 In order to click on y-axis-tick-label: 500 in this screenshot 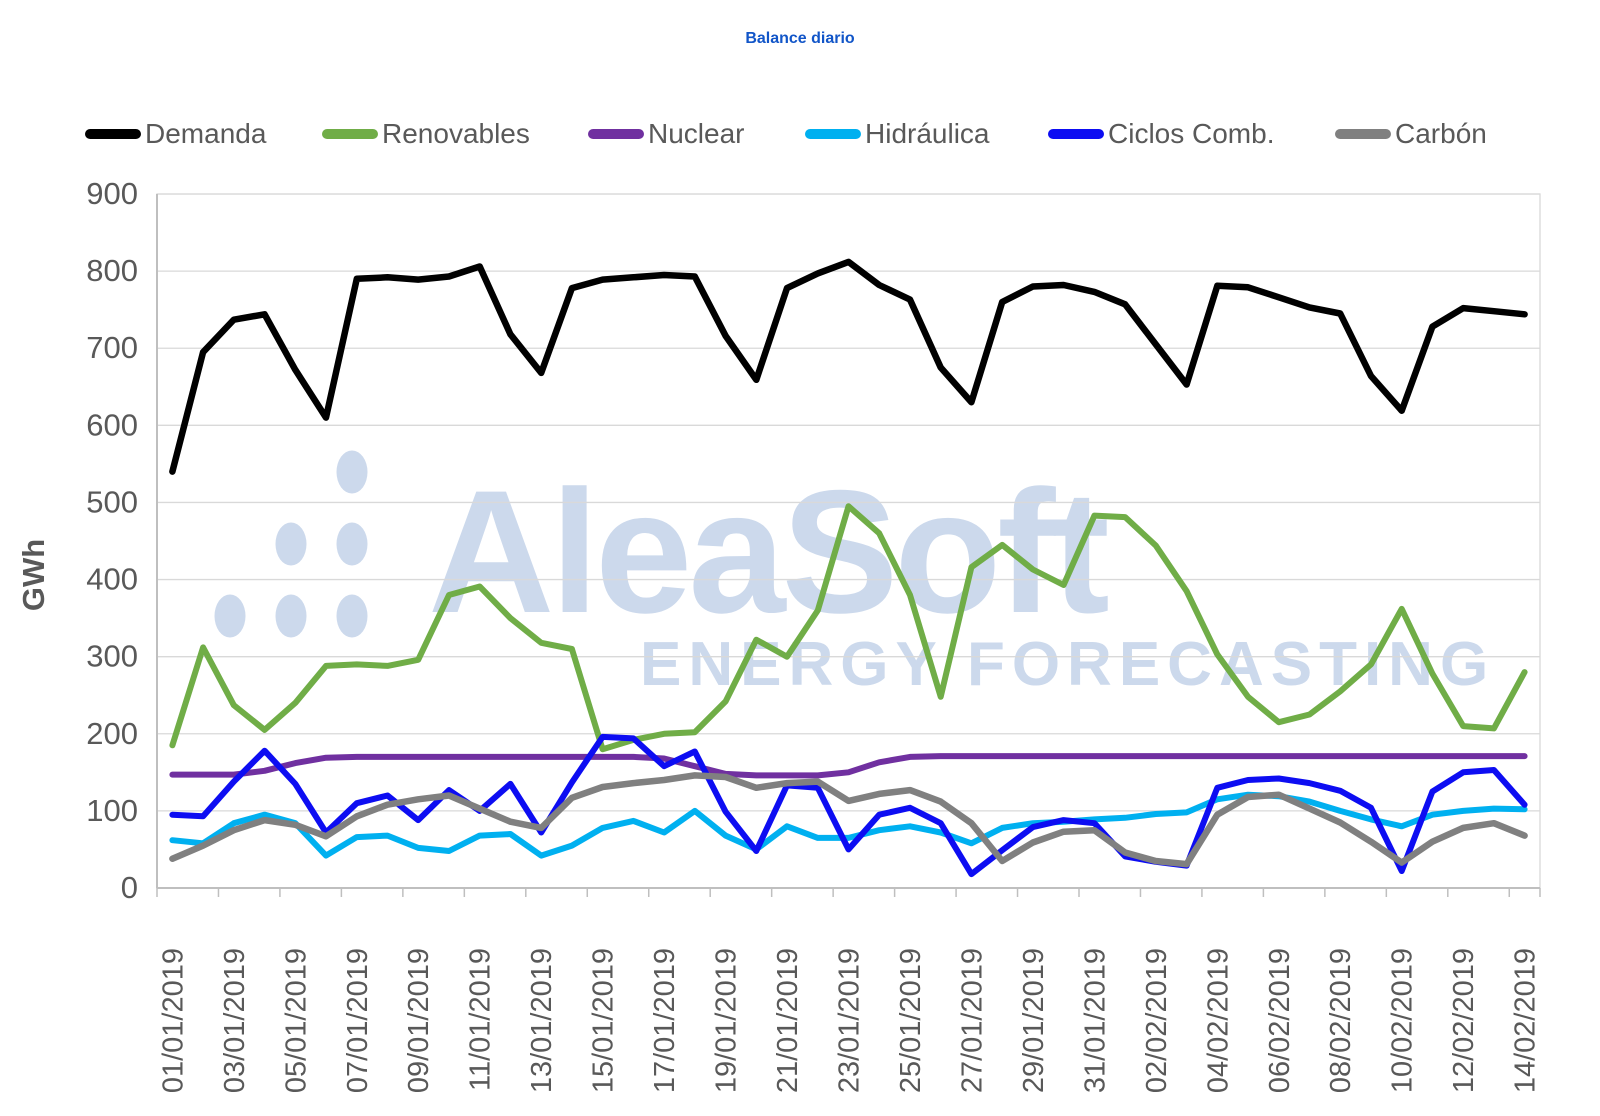, I will do `click(112, 501)`.